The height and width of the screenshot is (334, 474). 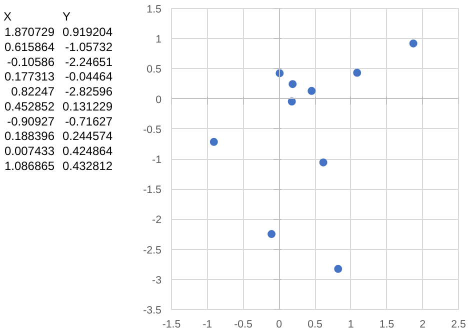 I want to click on text: -1.05732, so click(x=89, y=47).